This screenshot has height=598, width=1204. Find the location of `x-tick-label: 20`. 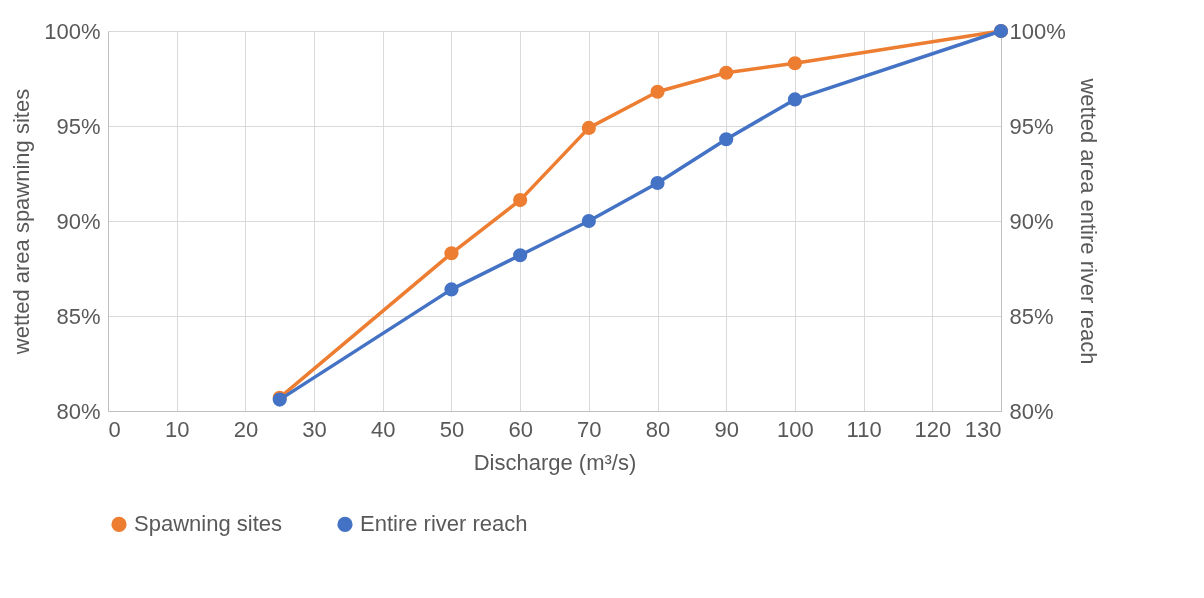

x-tick-label: 20 is located at coordinates (246, 429).